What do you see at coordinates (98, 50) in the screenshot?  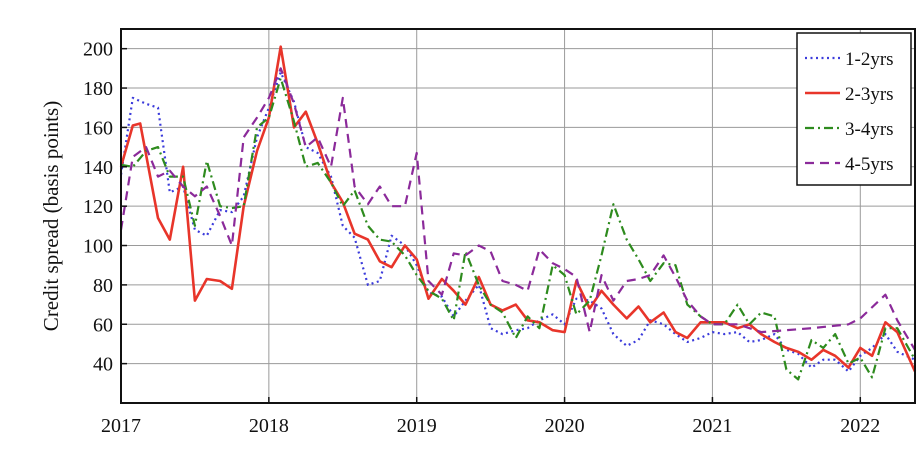 I see `y-tick-label: 200` at bounding box center [98, 50].